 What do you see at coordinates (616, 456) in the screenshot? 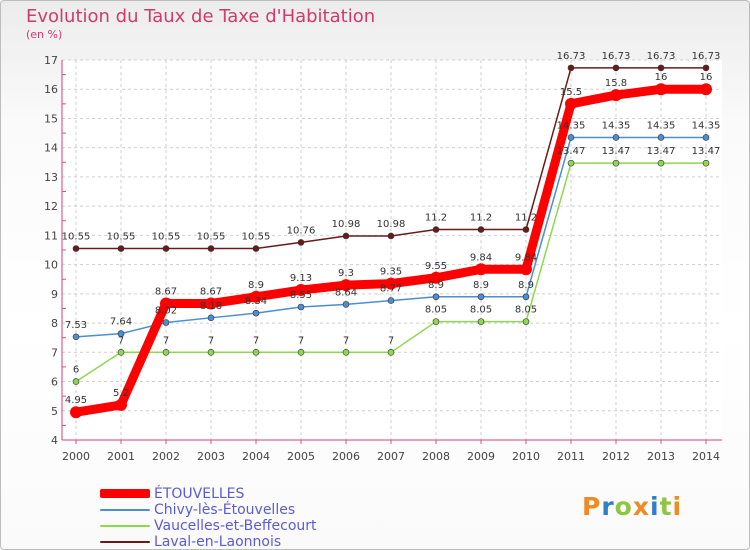
I see `x-tick-label: 2012` at bounding box center [616, 456].